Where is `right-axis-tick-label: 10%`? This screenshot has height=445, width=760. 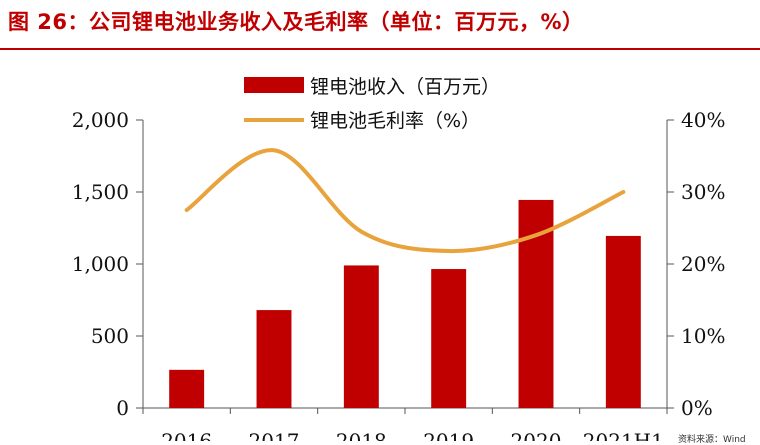 right-axis-tick-label: 10% is located at coordinates (703, 336).